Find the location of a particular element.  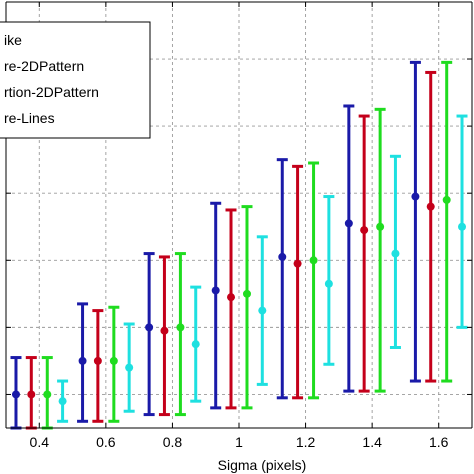

legend-entry: ike is located at coordinates (13, 40).